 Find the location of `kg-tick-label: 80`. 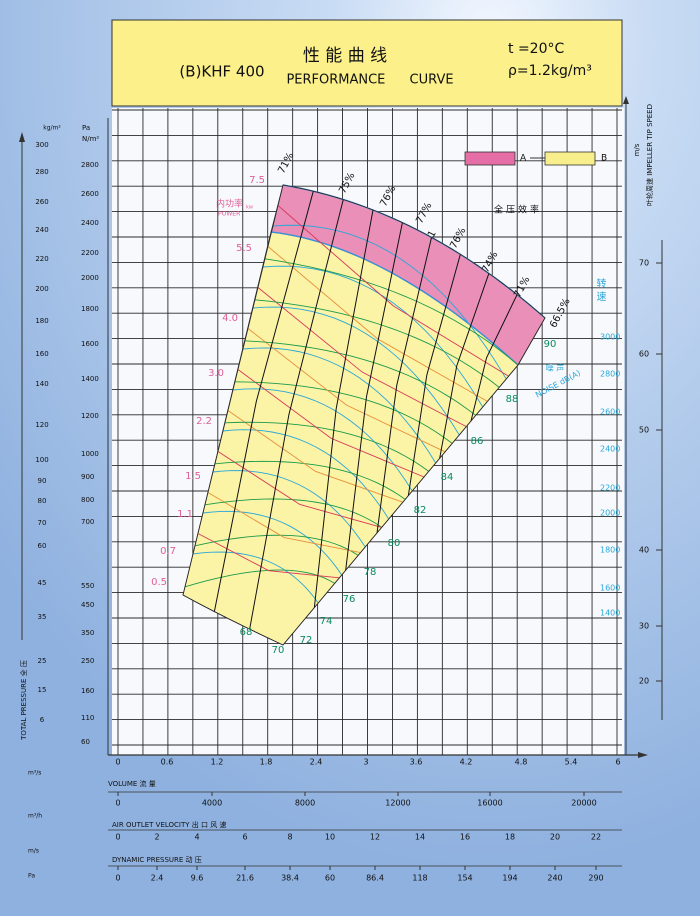

kg-tick-label: 80 is located at coordinates (42, 501).